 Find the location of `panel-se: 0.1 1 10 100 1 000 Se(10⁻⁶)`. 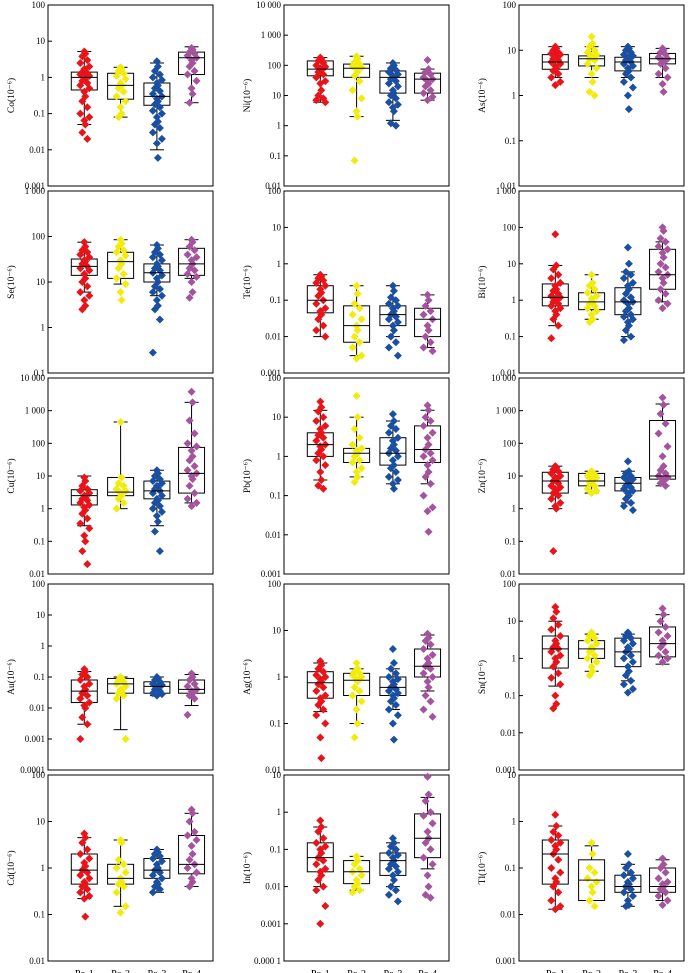

panel-se: 0.1 1 10 100 1 000 Se(10⁻⁶) is located at coordinates (110, 282).